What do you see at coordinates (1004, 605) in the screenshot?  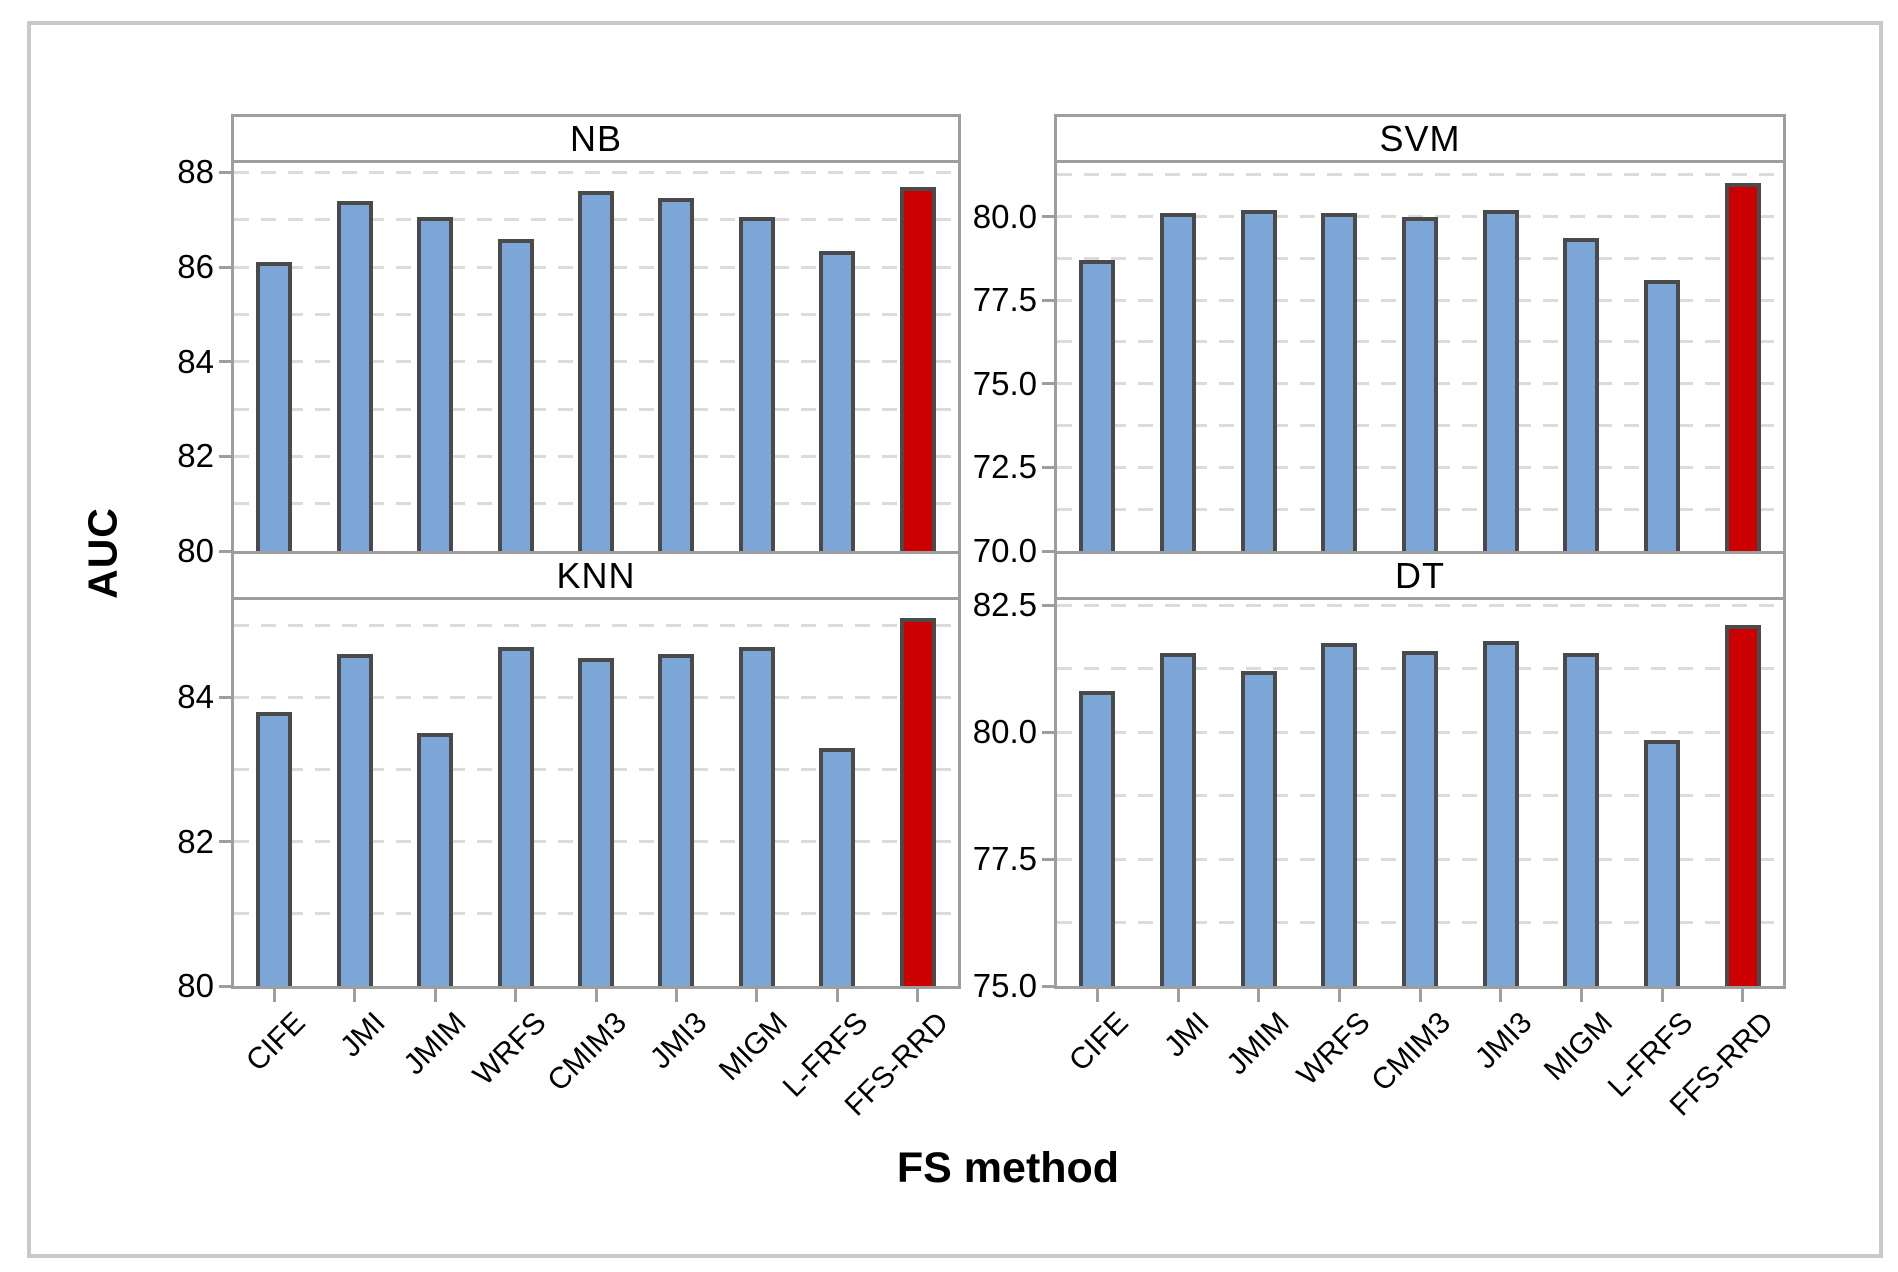 I see `y-tick-label: 82.5` at bounding box center [1004, 605].